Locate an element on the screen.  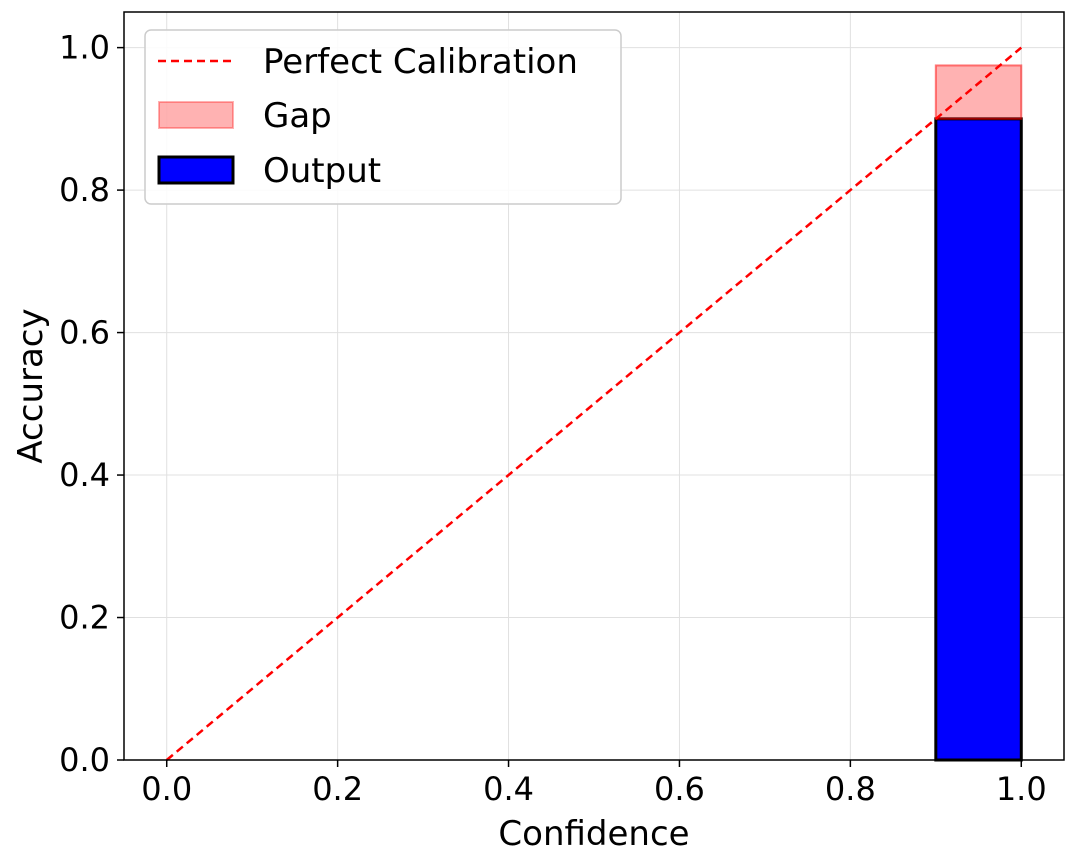
x-tick-label: 1.0 is located at coordinates (1021, 789).